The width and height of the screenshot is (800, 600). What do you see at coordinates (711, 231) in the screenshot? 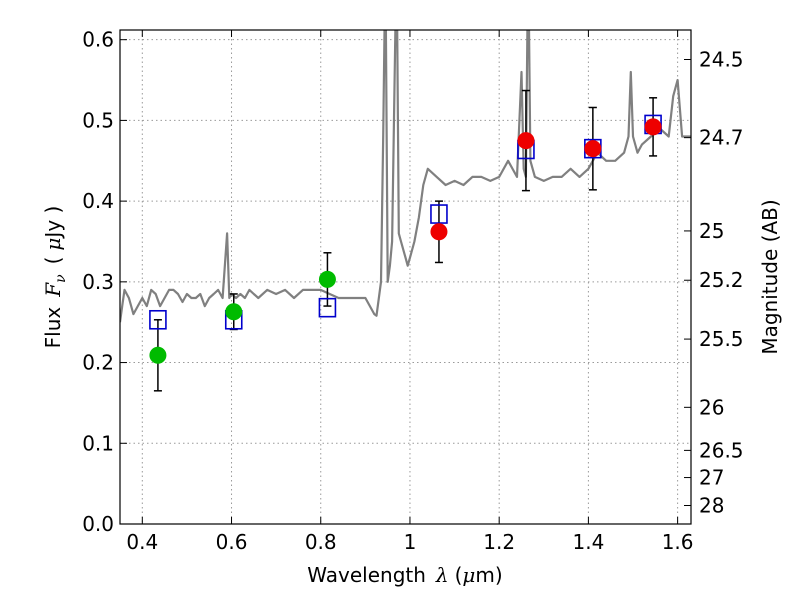
I see `magnitude-tick-label: 25` at bounding box center [711, 231].